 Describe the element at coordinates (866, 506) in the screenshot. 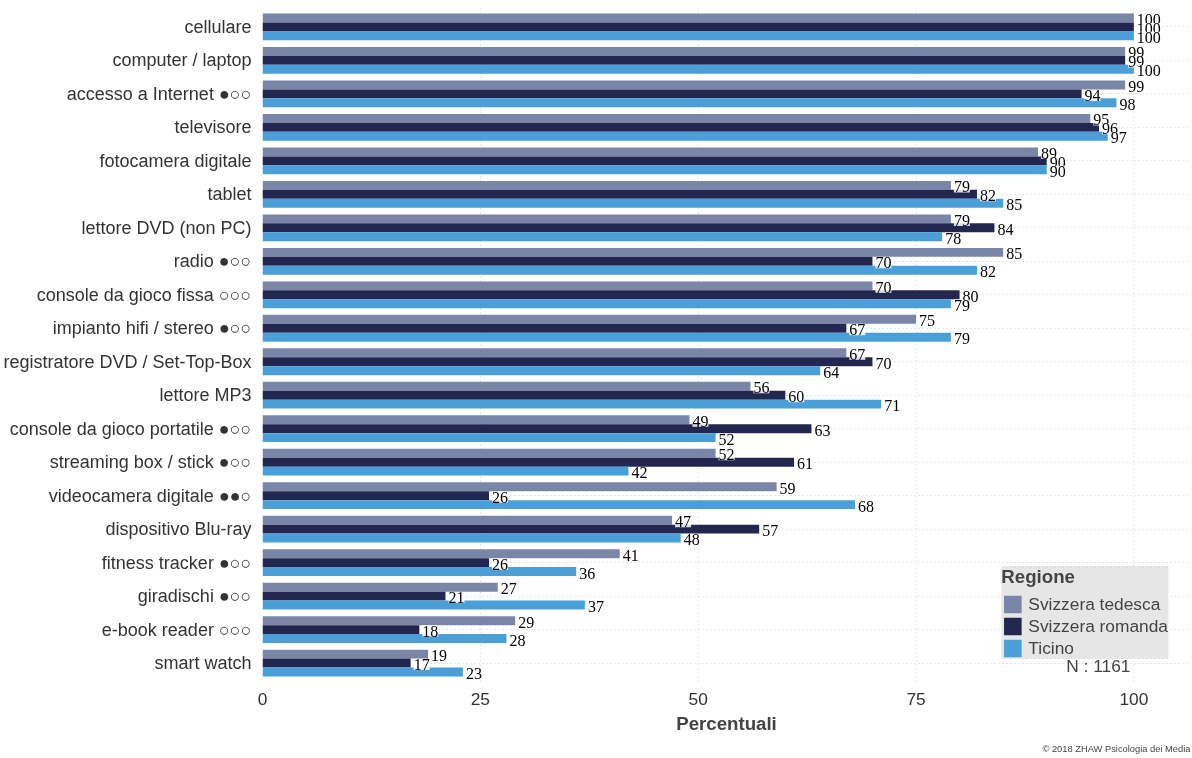

I see `data-label: 68` at that location.